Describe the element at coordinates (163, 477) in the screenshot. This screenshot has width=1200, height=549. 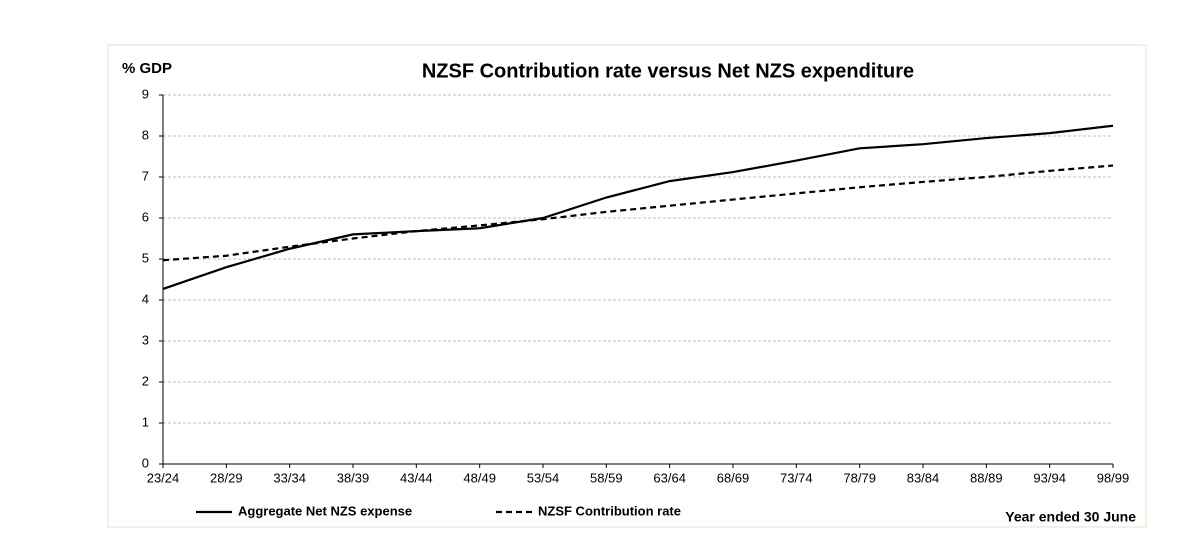
I see `x-tick-label: 23/24` at that location.